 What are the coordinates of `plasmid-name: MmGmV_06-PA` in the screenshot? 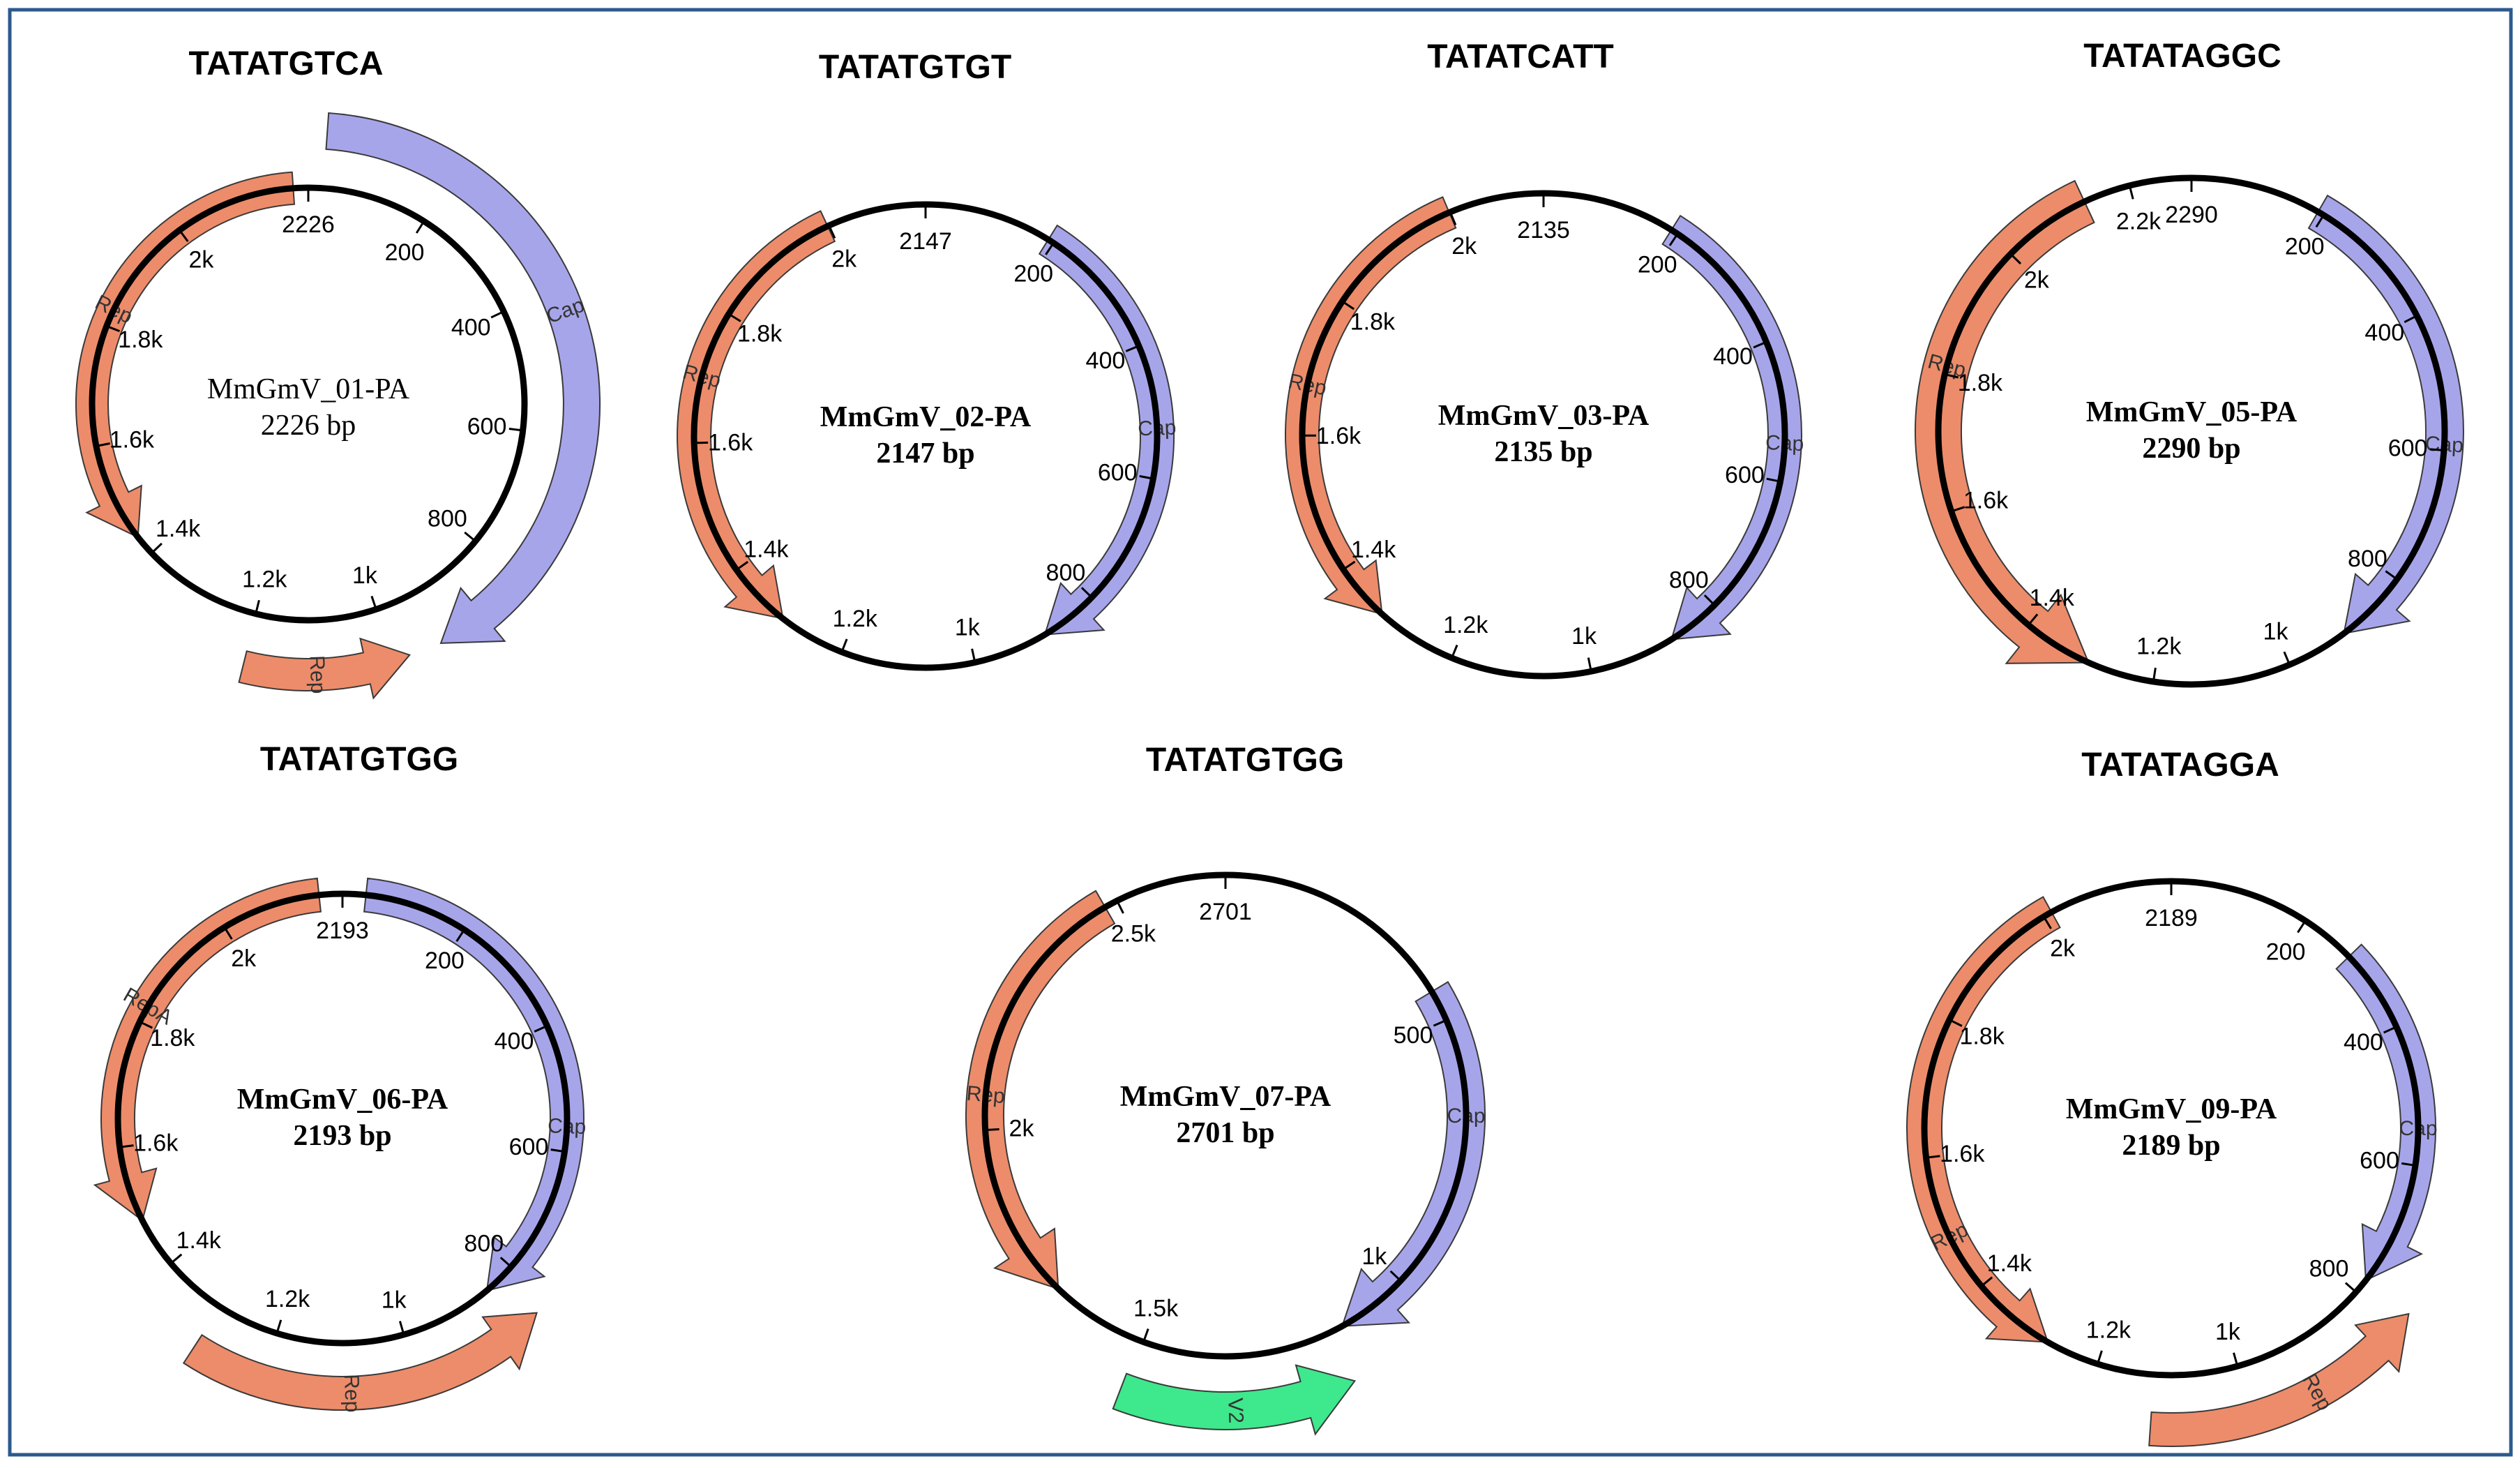 It's located at (342, 1100).